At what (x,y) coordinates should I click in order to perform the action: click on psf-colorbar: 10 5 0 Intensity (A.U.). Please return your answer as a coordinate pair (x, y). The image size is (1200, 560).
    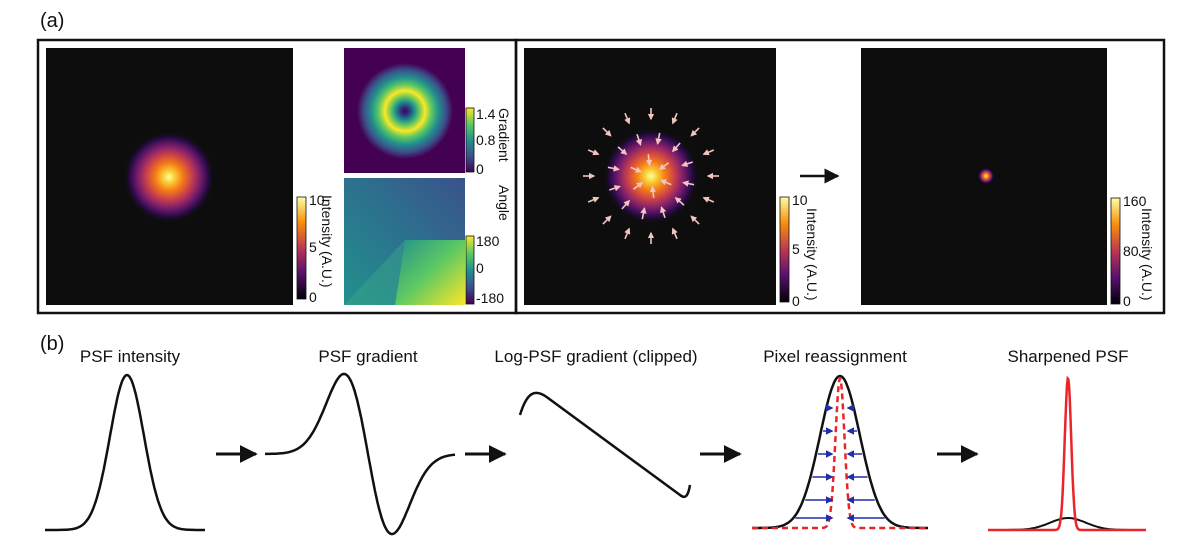
    Looking at the image, I should click on (315, 248).